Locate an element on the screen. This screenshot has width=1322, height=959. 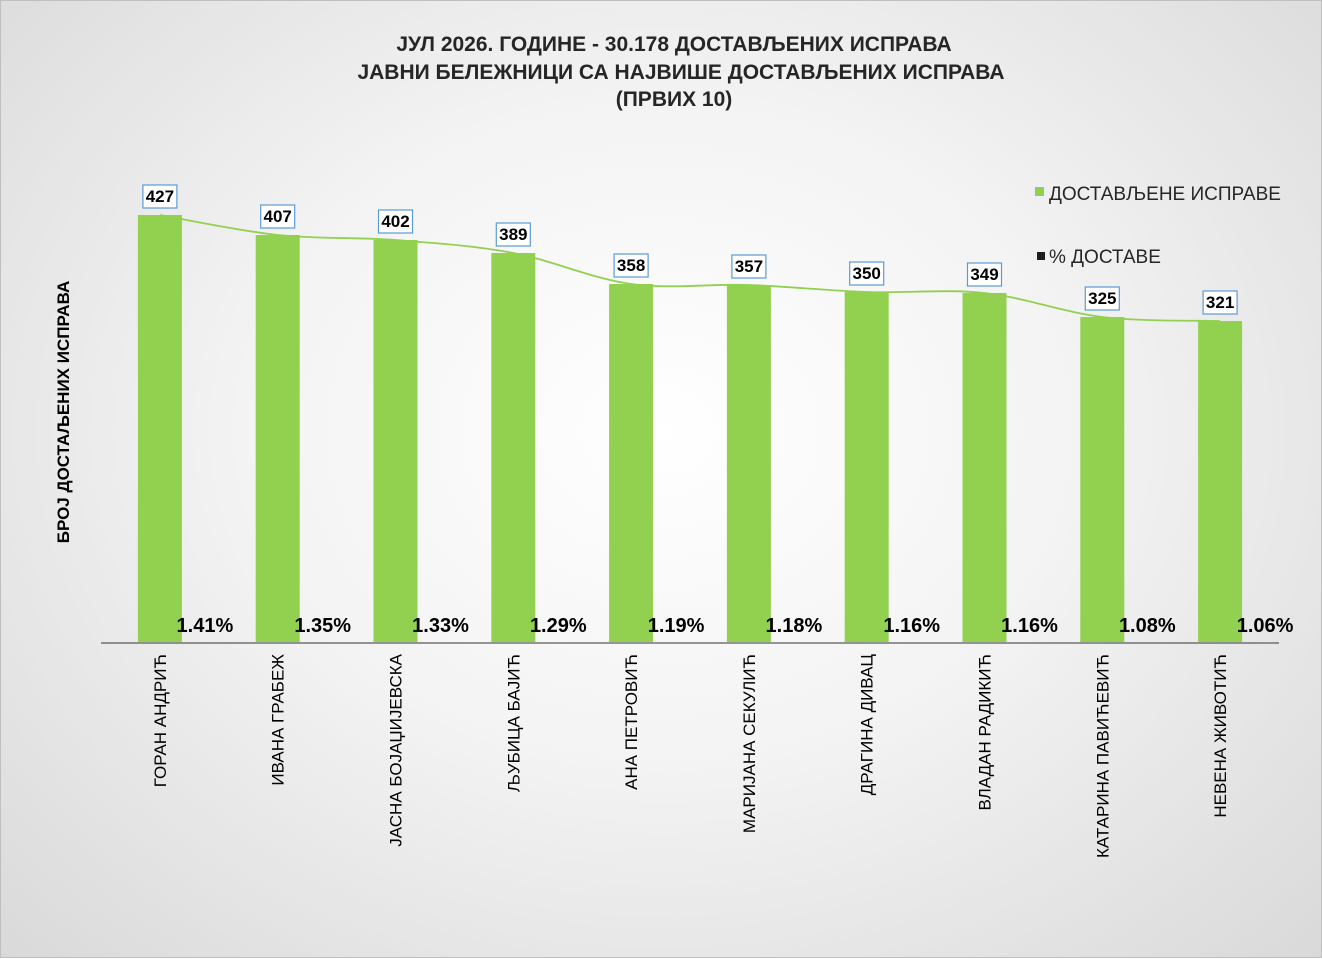
value-label-10: 321 is located at coordinates (1220, 302).